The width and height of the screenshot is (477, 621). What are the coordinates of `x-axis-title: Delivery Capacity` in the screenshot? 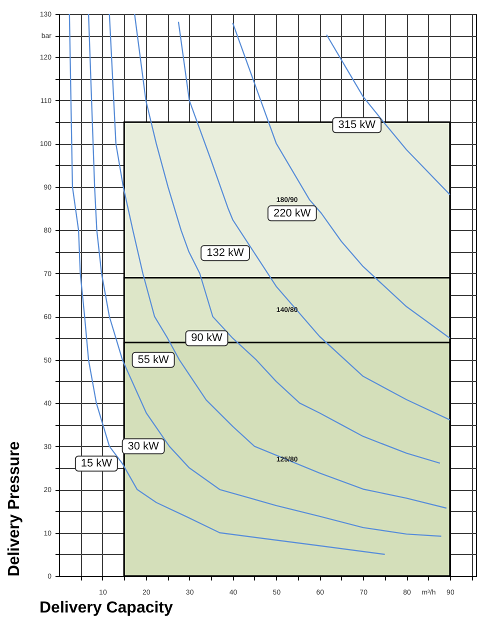 It's located at (107, 608).